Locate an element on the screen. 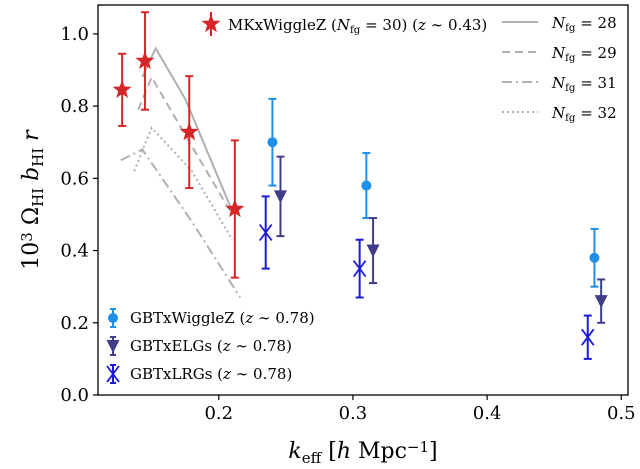 The height and width of the screenshot is (469, 640). x-tick-label-0: 0.2 is located at coordinates (218, 413).